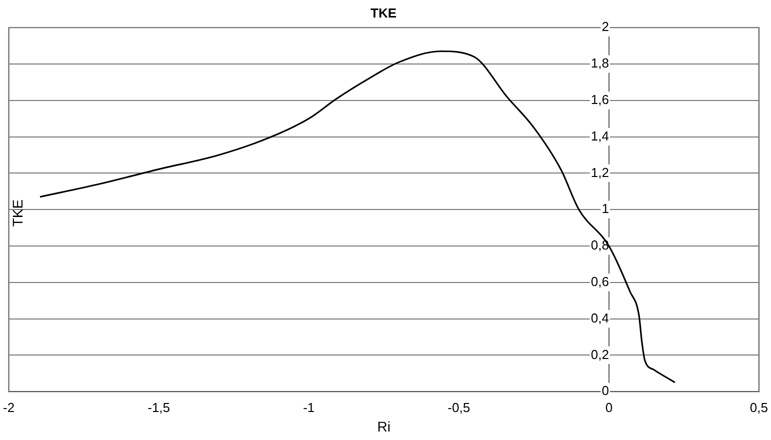 The height and width of the screenshot is (440, 771). What do you see at coordinates (383, 12) in the screenshot?
I see `chart-title: TKE` at bounding box center [383, 12].